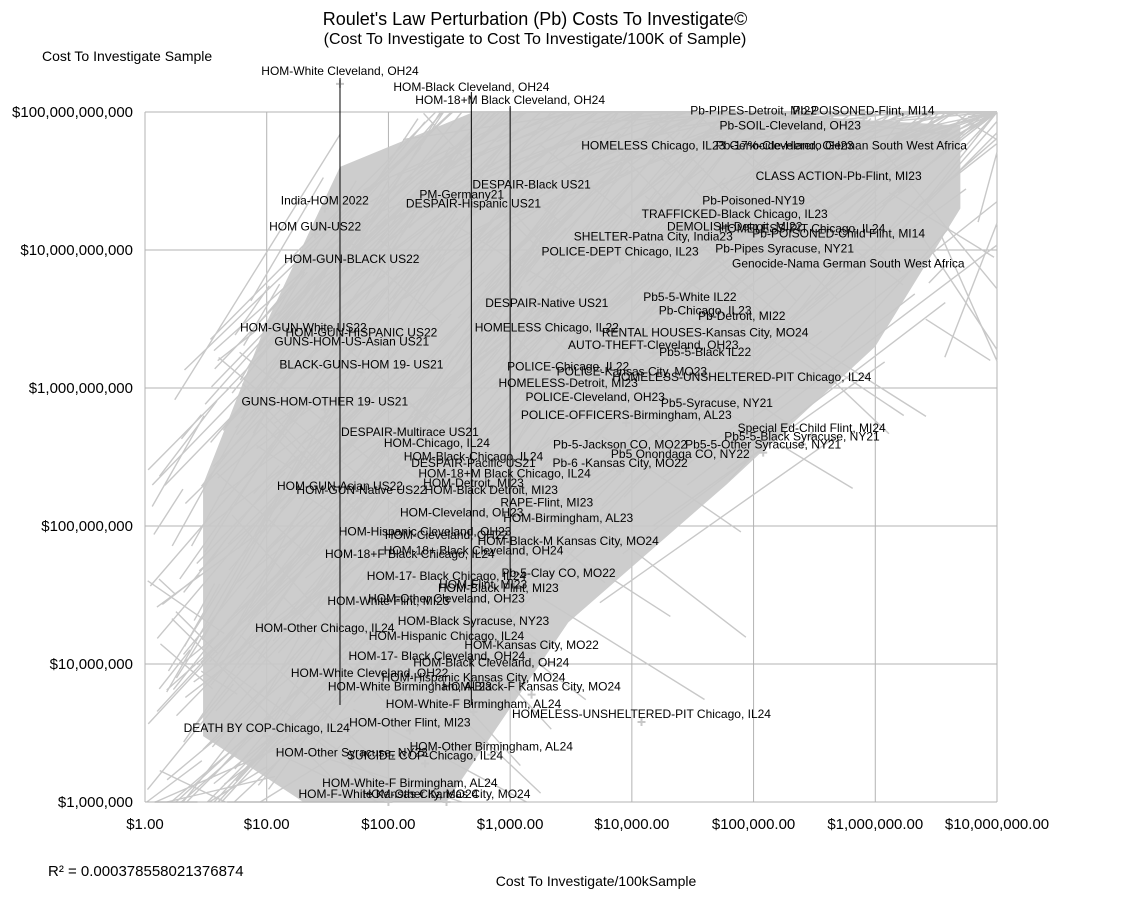 This screenshot has height=909, width=1132. Describe the element at coordinates (753, 200) in the screenshot. I see `data-point-label: Pb-Poisoned-NY19` at that location.